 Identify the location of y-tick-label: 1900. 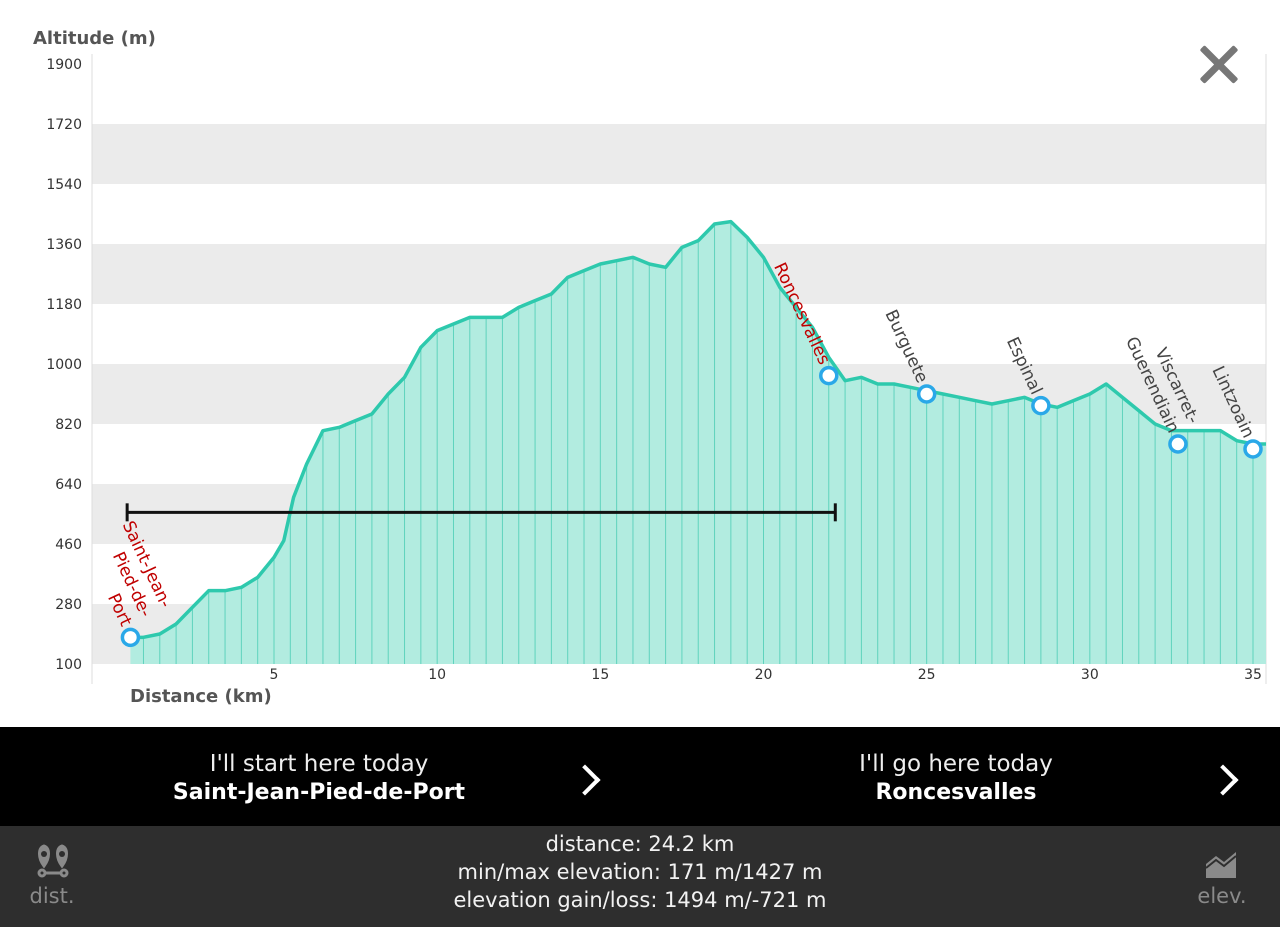
(64, 65).